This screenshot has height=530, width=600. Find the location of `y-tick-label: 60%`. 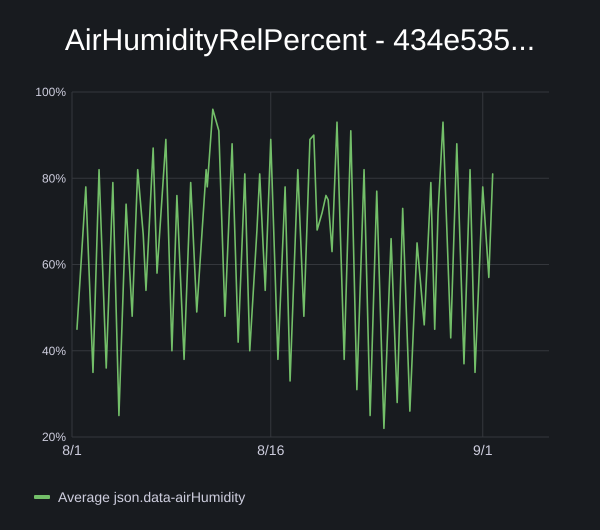

y-tick-label: 60% is located at coordinates (54, 265).